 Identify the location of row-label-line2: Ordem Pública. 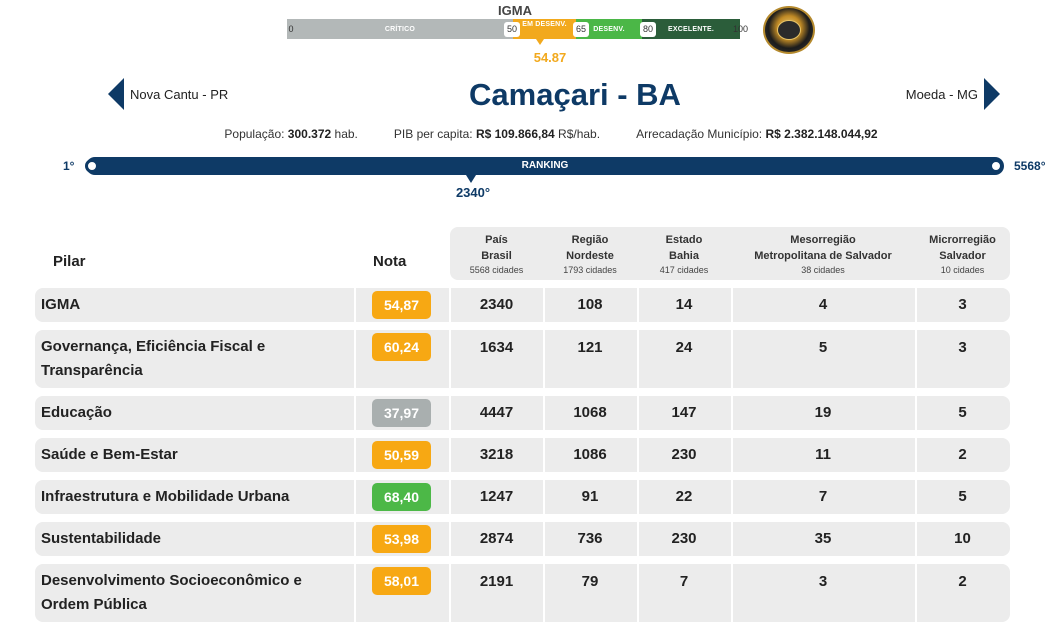
(94, 604).